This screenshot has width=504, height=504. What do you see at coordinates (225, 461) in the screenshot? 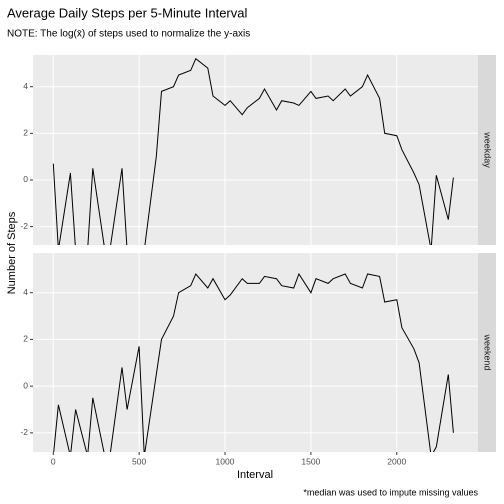
I see `x-tick-label: 1000` at bounding box center [225, 461].